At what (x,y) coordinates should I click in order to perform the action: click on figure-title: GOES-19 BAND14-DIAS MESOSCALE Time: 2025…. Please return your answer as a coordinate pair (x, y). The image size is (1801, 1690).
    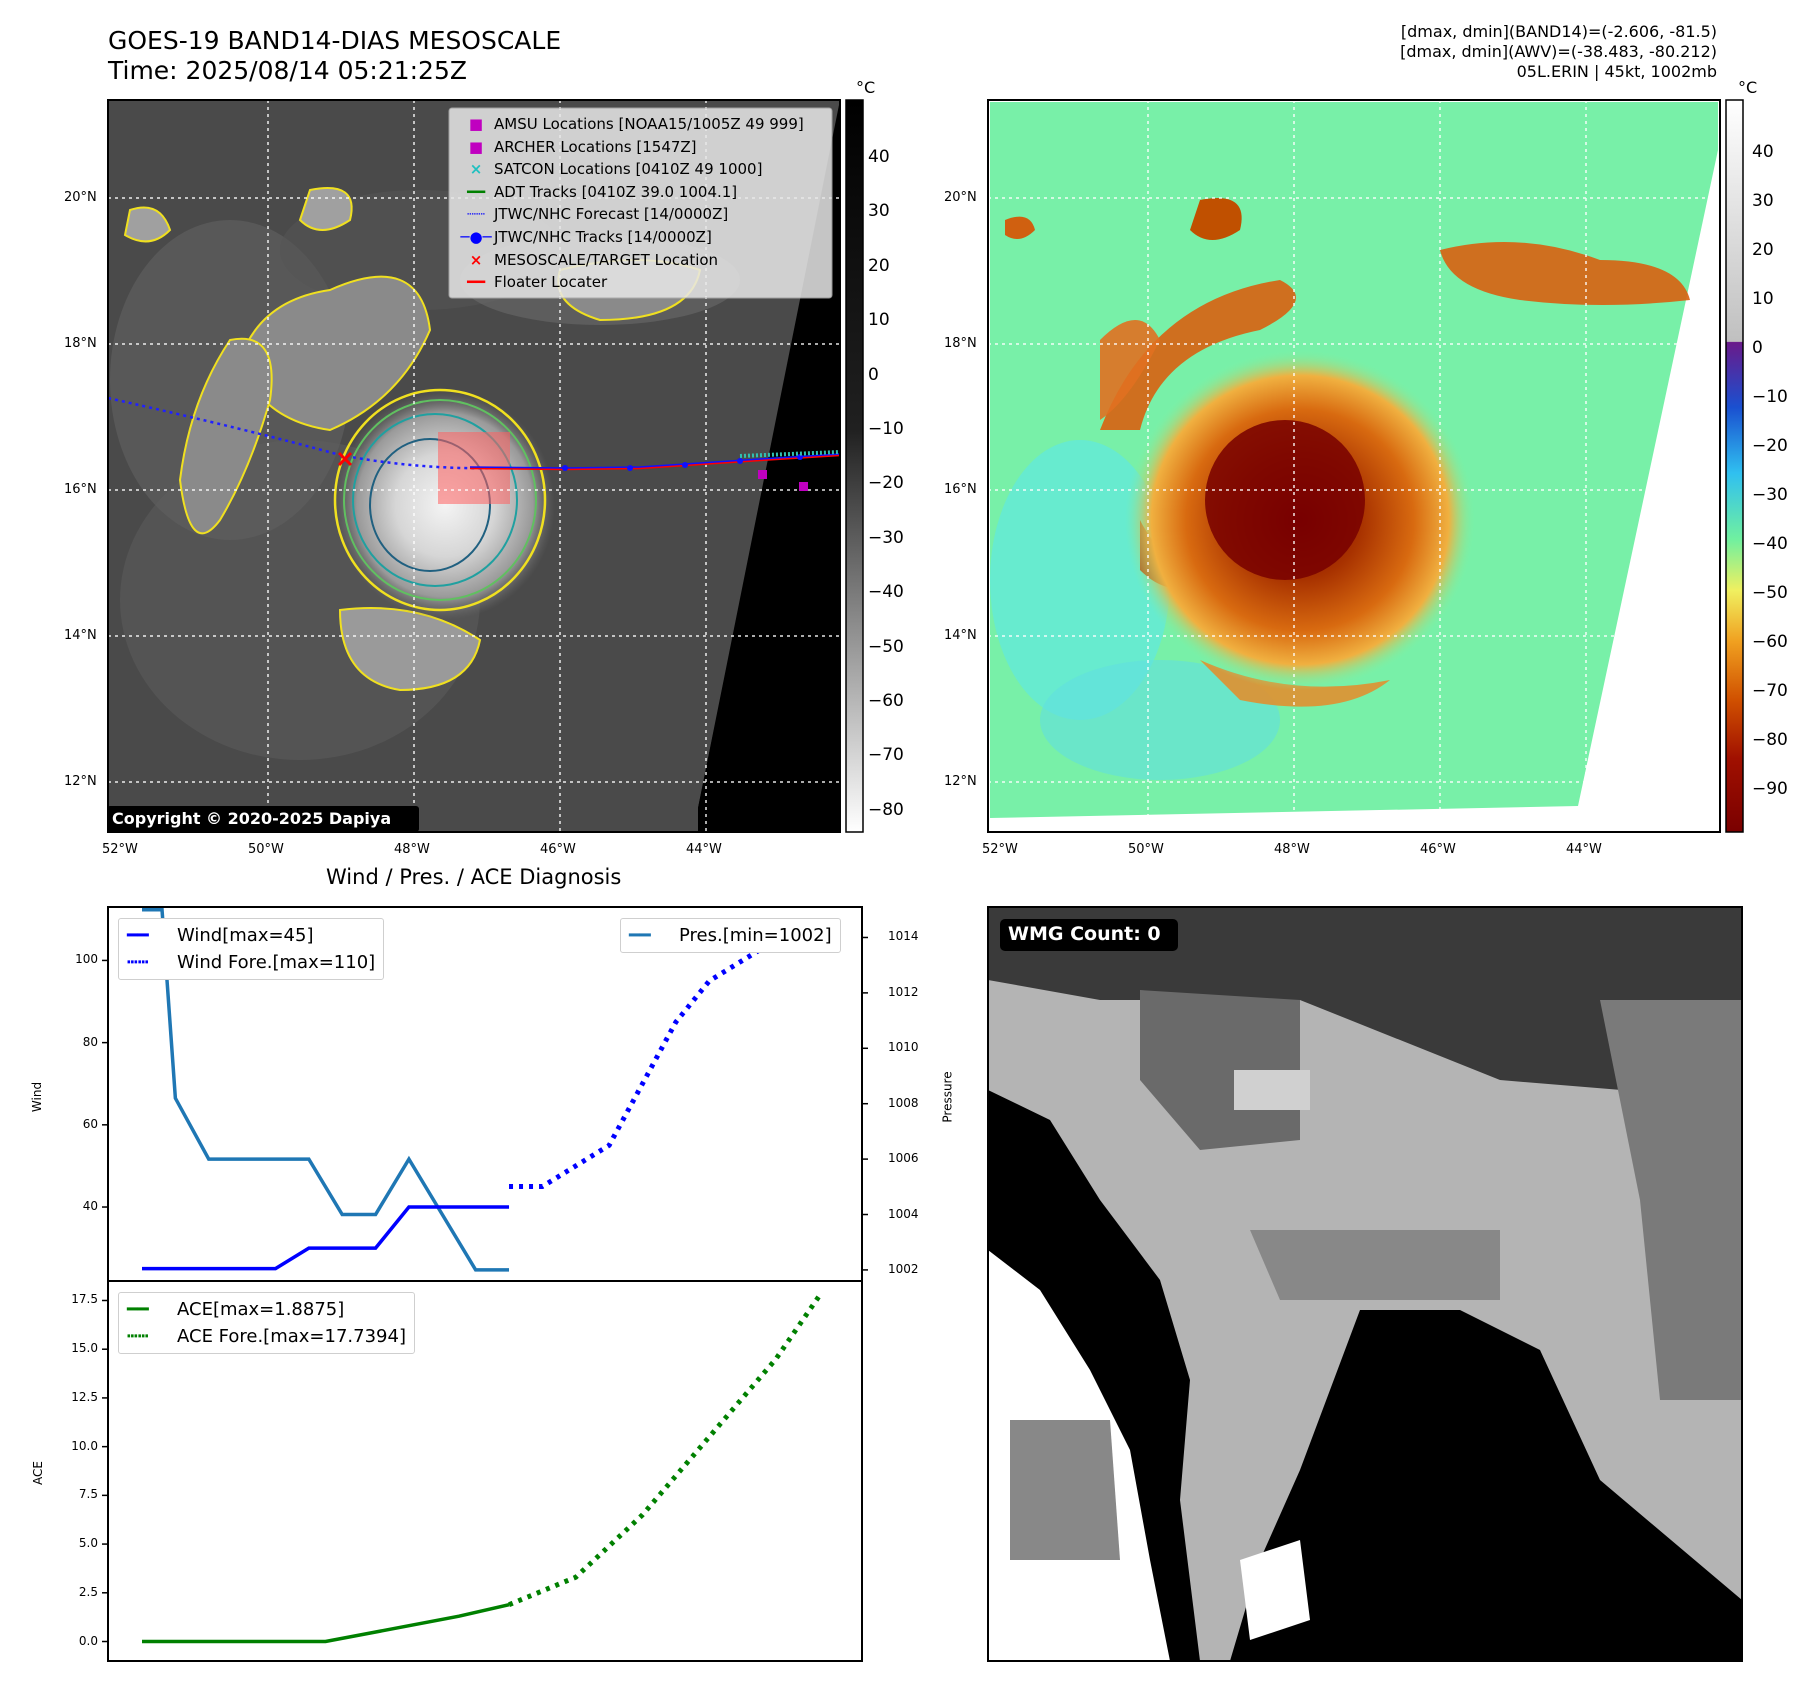
    Looking at the image, I should click on (334, 56).